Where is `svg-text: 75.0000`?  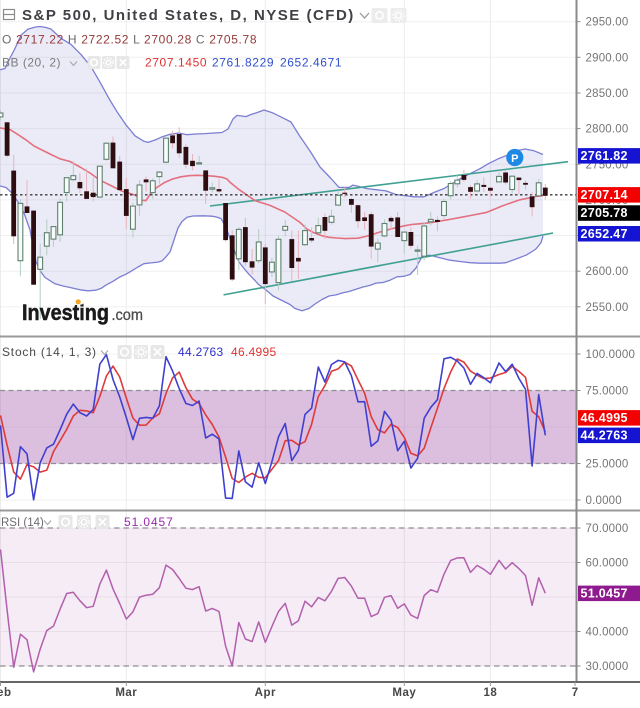 svg-text: 75.0000 is located at coordinates (607, 392).